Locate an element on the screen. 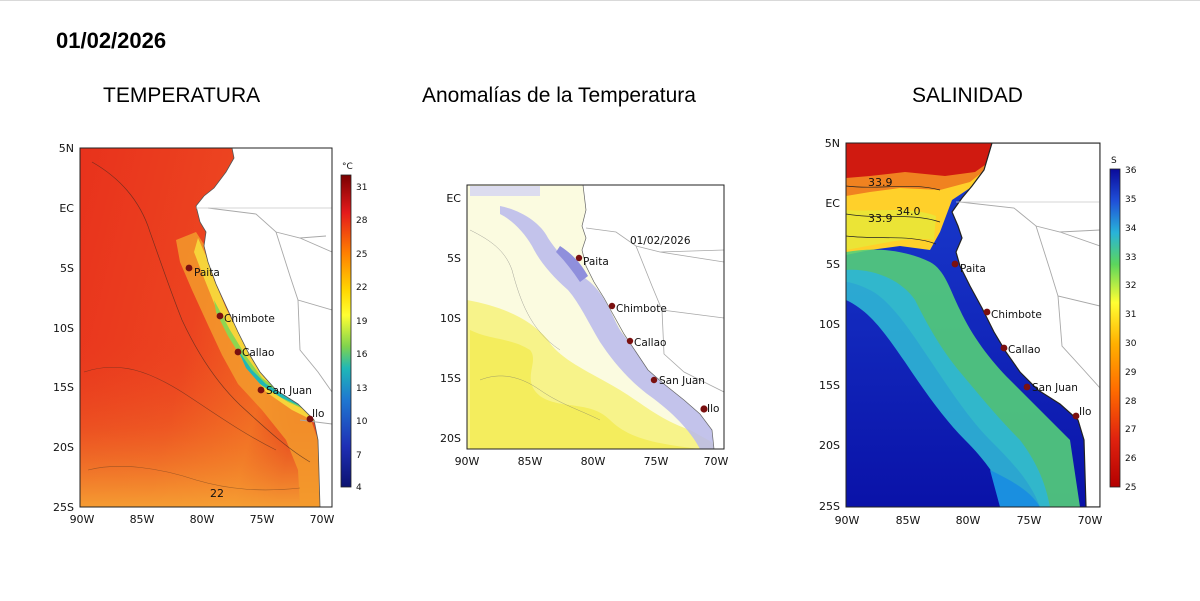  temperature-contour-label: 22 is located at coordinates (217, 493).